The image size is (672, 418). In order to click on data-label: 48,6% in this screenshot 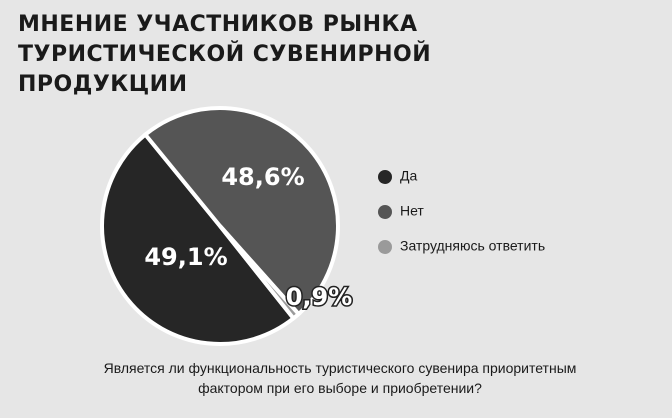, I will do `click(262, 177)`.